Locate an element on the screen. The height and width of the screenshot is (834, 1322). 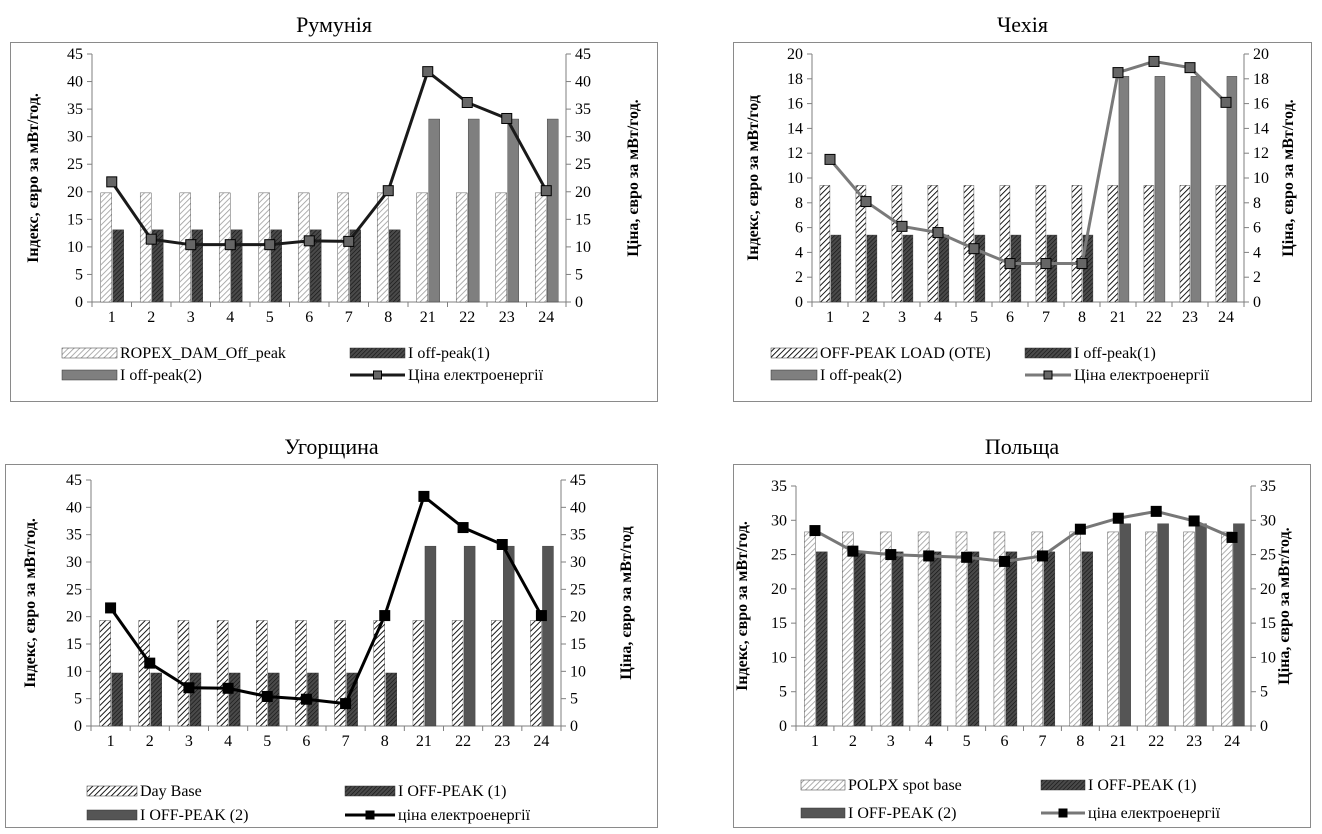
y-tick-label: 4 is located at coordinates (799, 252).